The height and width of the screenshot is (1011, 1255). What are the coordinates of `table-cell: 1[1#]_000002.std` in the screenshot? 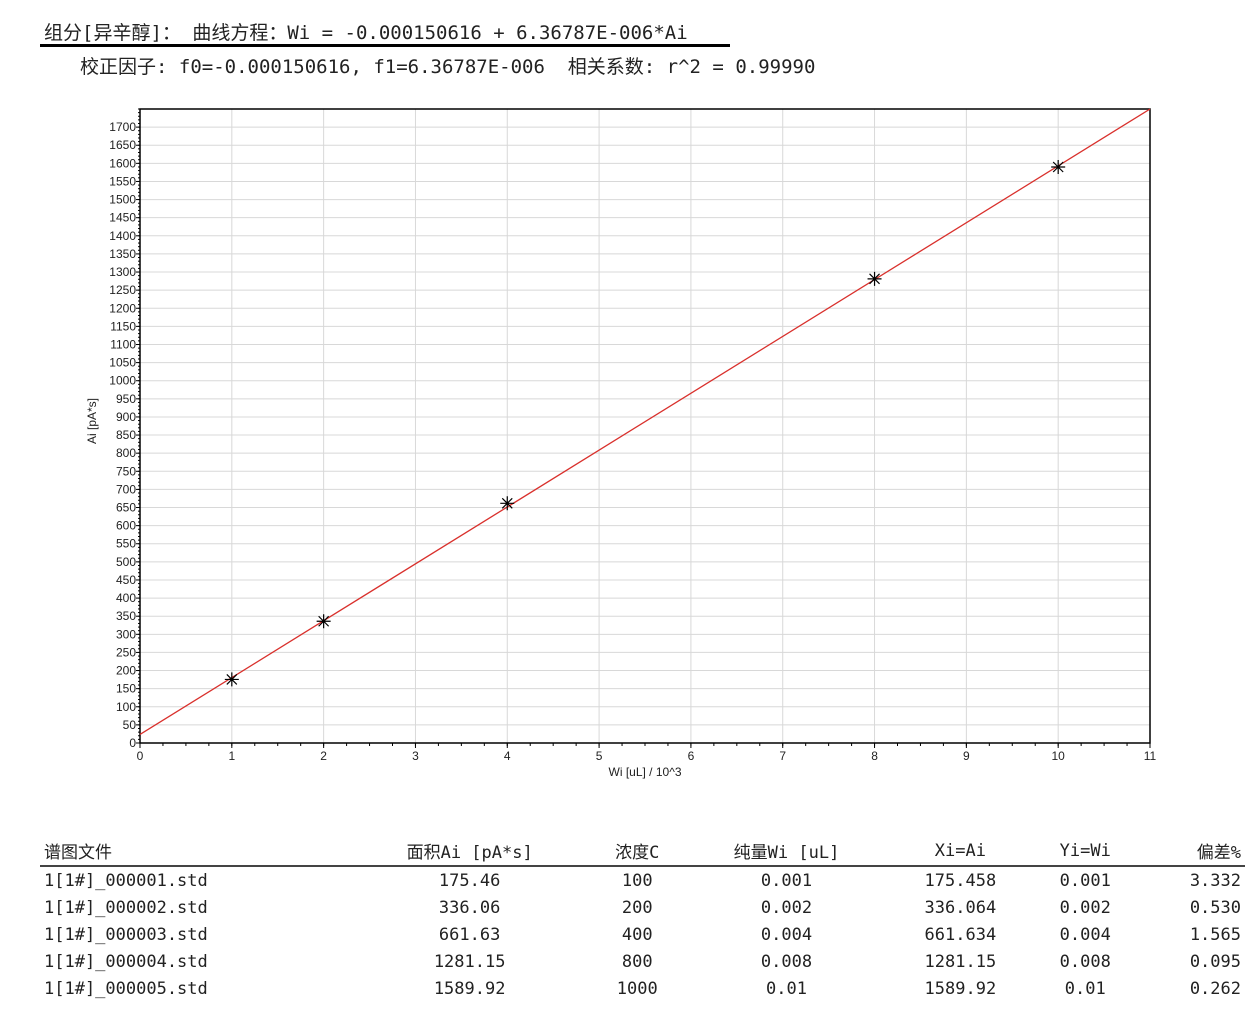 It's located at (126, 907).